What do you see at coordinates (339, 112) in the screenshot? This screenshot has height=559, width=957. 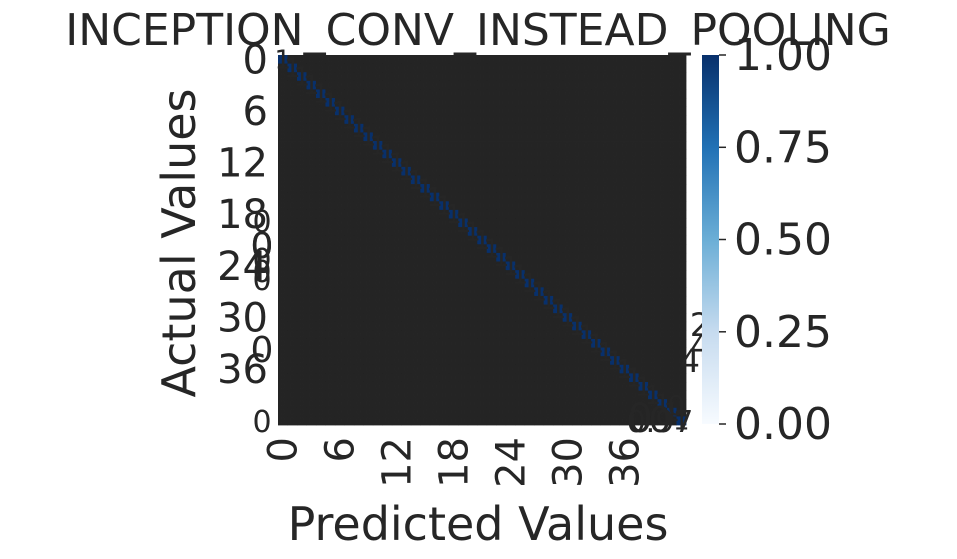 I see `cell-annotation-diagonal: 1` at bounding box center [339, 112].